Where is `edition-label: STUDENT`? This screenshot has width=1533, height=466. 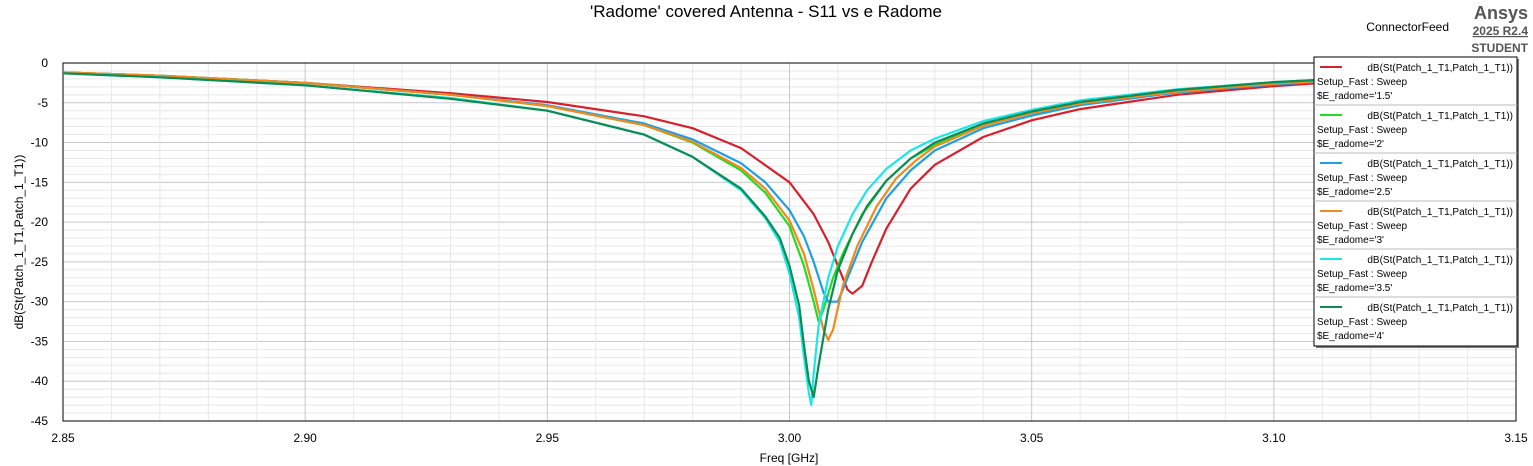 edition-label: STUDENT is located at coordinates (1499, 48).